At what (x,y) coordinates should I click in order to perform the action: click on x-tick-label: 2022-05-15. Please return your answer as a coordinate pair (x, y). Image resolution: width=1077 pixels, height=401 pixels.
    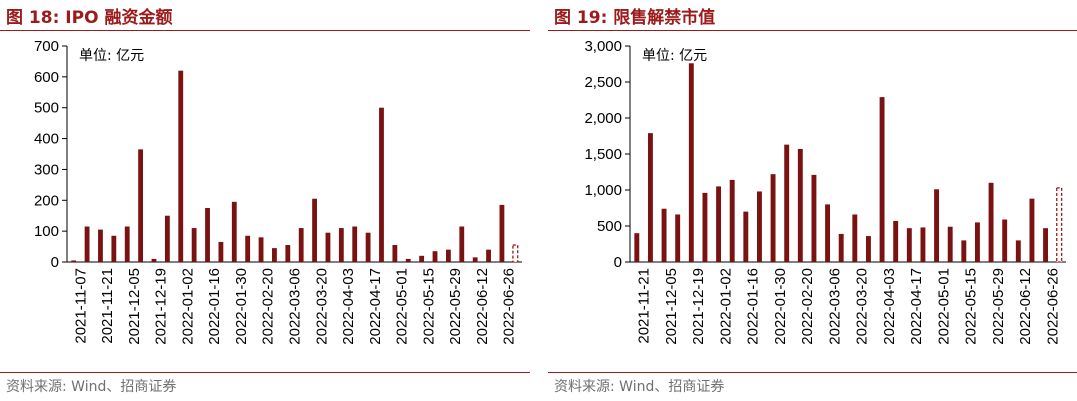
    Looking at the image, I should click on (428, 306).